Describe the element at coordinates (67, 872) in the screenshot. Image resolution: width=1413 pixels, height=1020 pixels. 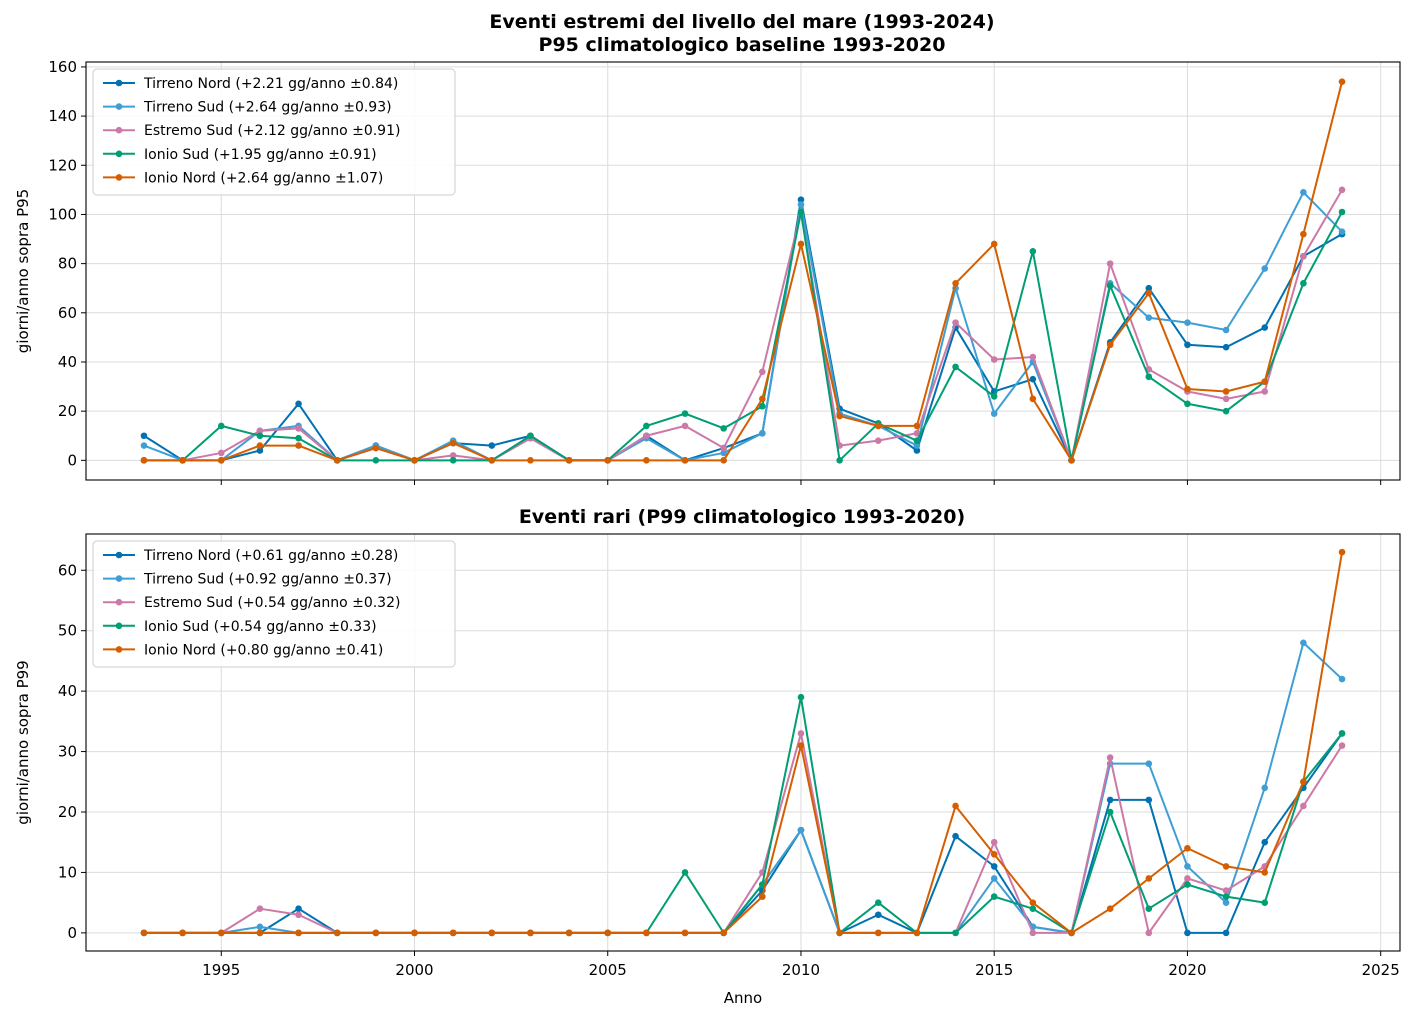
I see `y-tick-label: 10` at that location.